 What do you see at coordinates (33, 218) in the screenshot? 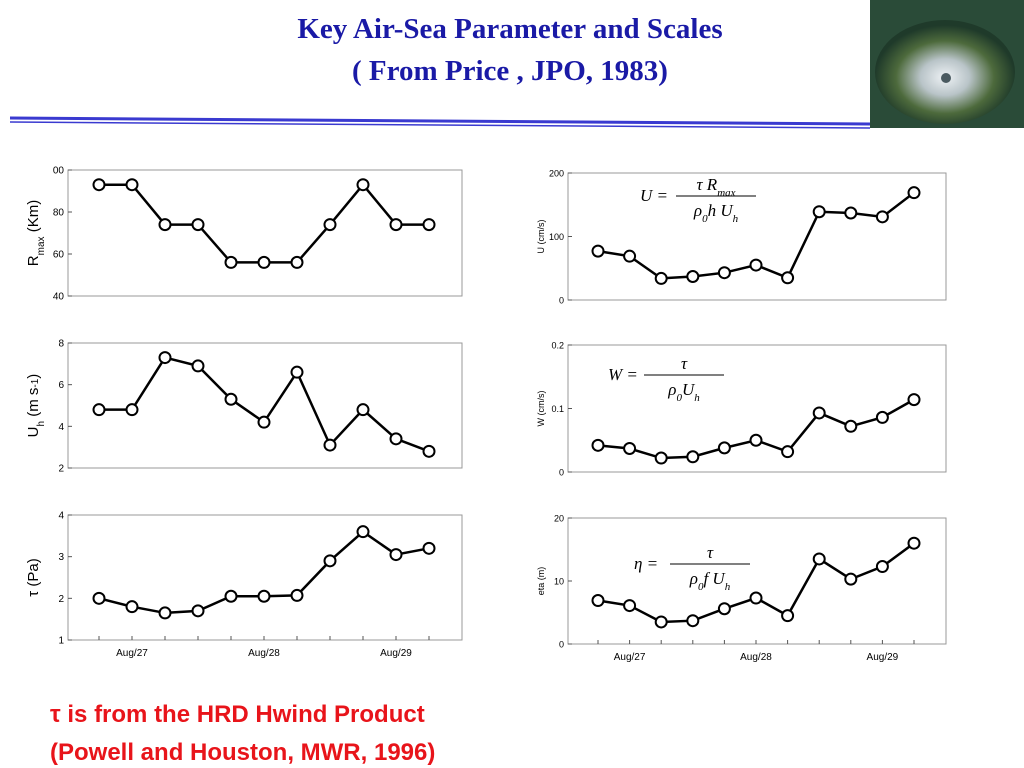
I see `text-part: (Km)` at bounding box center [33, 218].